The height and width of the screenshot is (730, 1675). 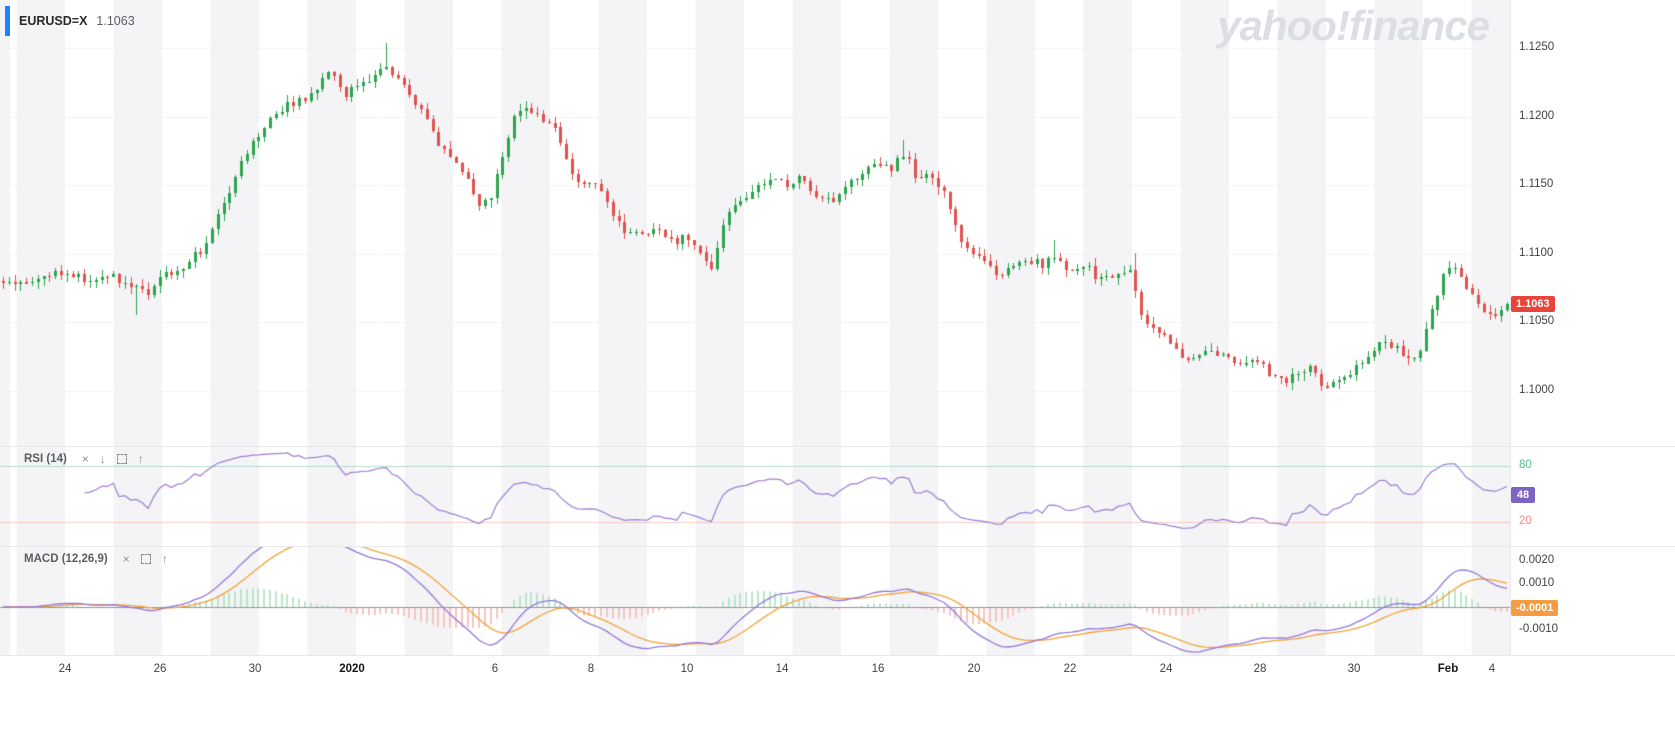 I want to click on time-axis-label: 20, so click(x=974, y=669).